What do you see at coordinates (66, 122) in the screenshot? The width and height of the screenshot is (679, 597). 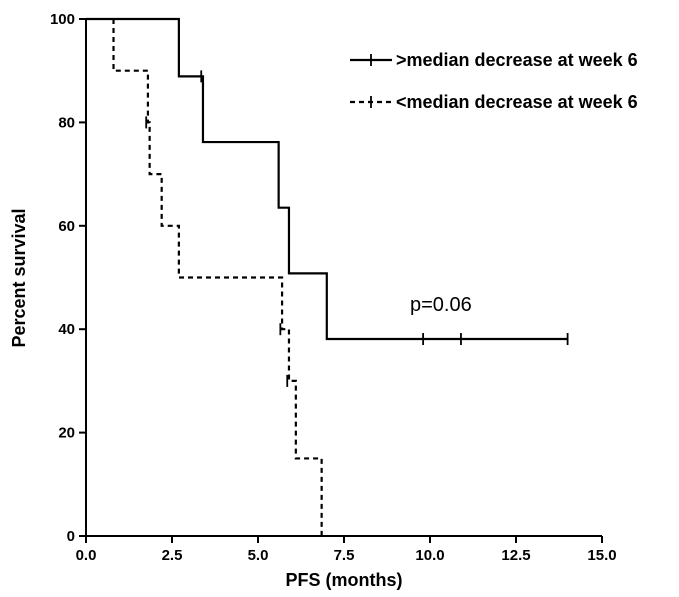 I see `y-tick-label: 80` at bounding box center [66, 122].